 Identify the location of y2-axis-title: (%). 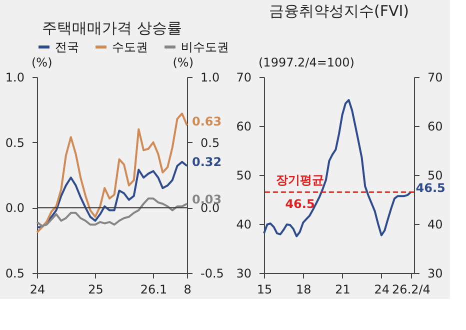
(183, 63).